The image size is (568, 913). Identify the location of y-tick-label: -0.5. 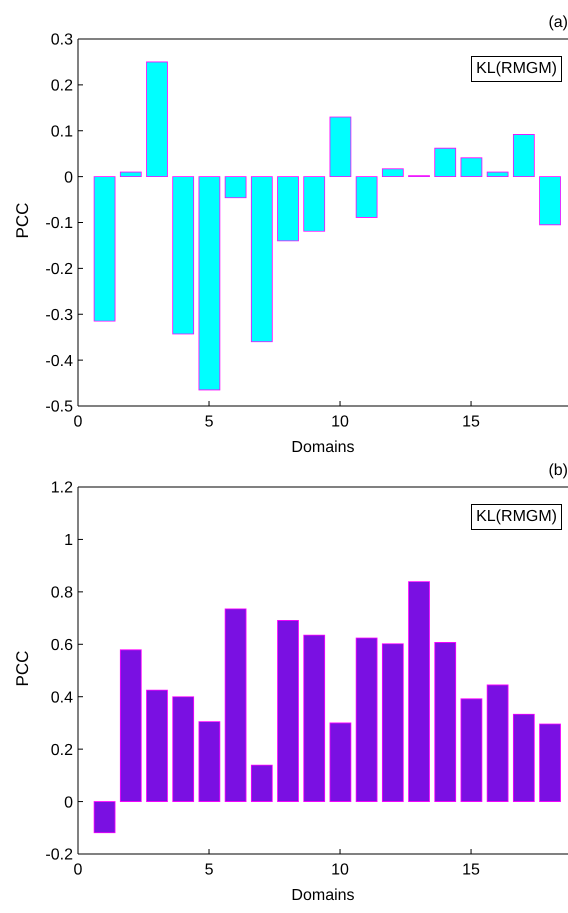
(59, 407).